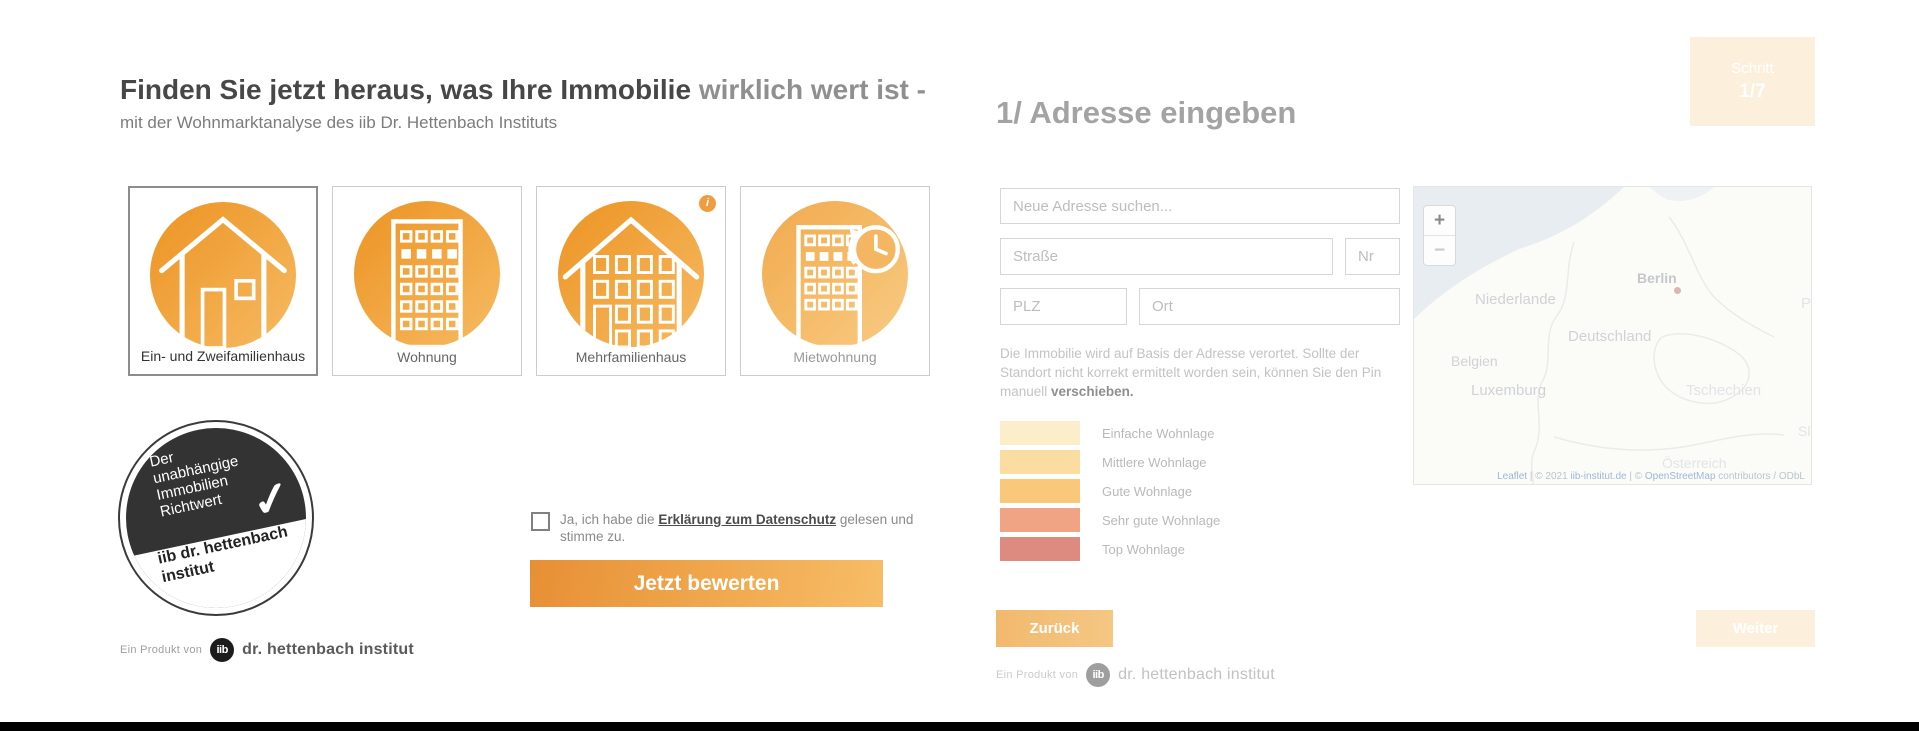 This screenshot has width=1919, height=731. What do you see at coordinates (1760, 476) in the screenshot?
I see `attribution-tail: contributors / ODbL` at bounding box center [1760, 476].